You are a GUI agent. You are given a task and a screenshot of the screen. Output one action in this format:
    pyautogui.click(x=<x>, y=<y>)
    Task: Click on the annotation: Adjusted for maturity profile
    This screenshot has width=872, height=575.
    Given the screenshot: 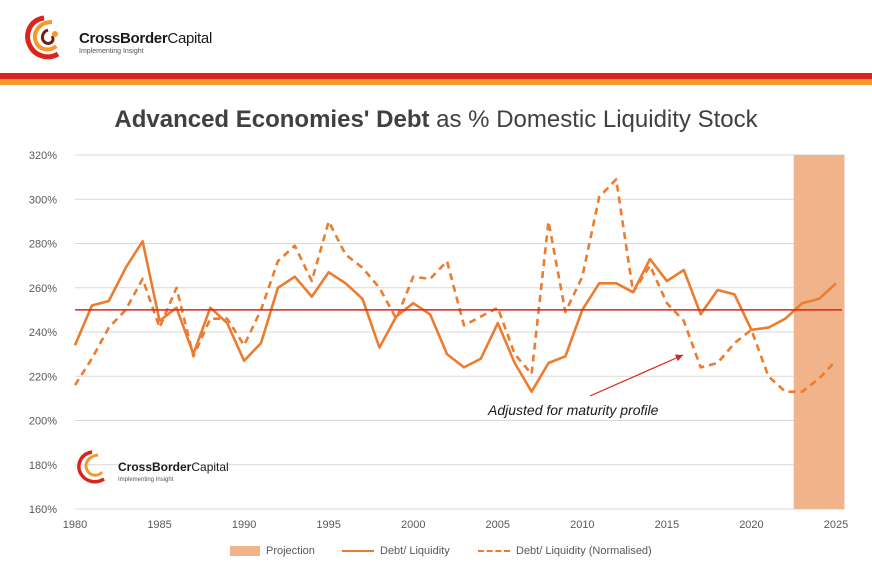 What is the action you would take?
    pyautogui.click(x=585, y=386)
    